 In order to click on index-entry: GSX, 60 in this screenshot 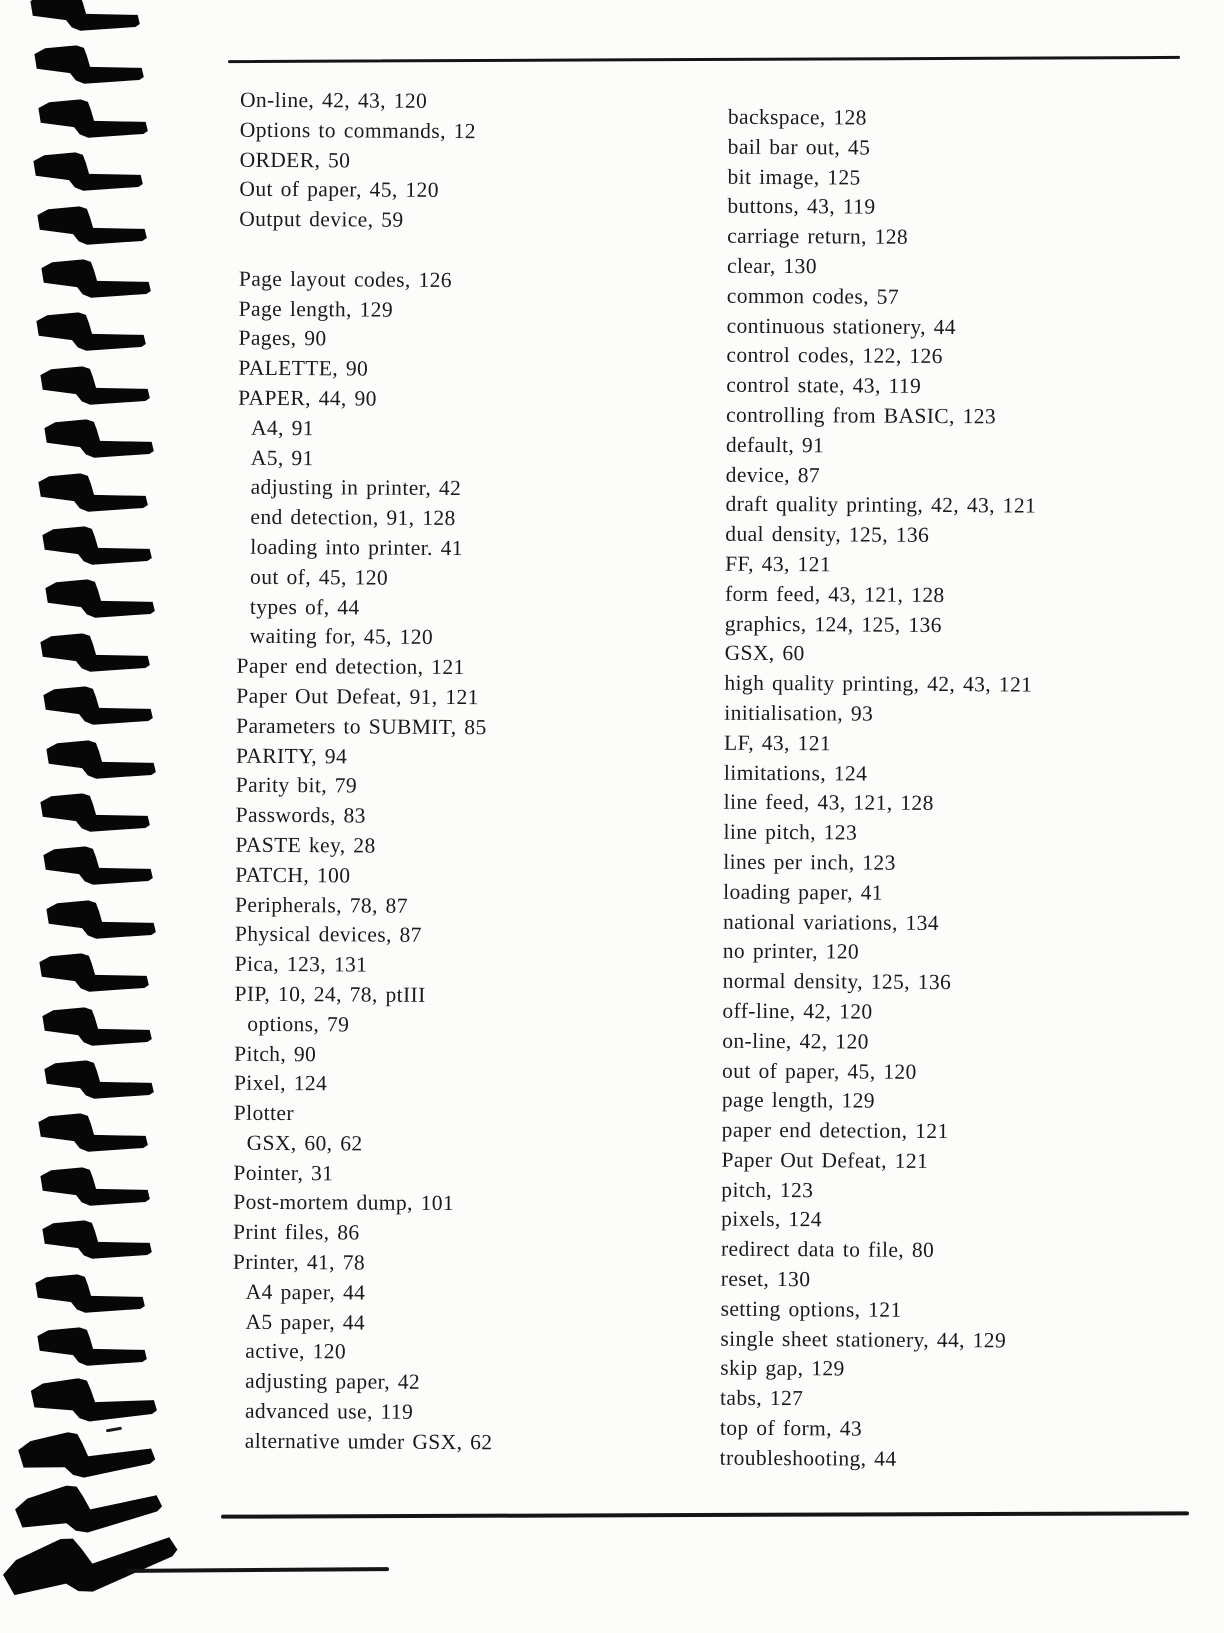, I will do `click(764, 653)`.